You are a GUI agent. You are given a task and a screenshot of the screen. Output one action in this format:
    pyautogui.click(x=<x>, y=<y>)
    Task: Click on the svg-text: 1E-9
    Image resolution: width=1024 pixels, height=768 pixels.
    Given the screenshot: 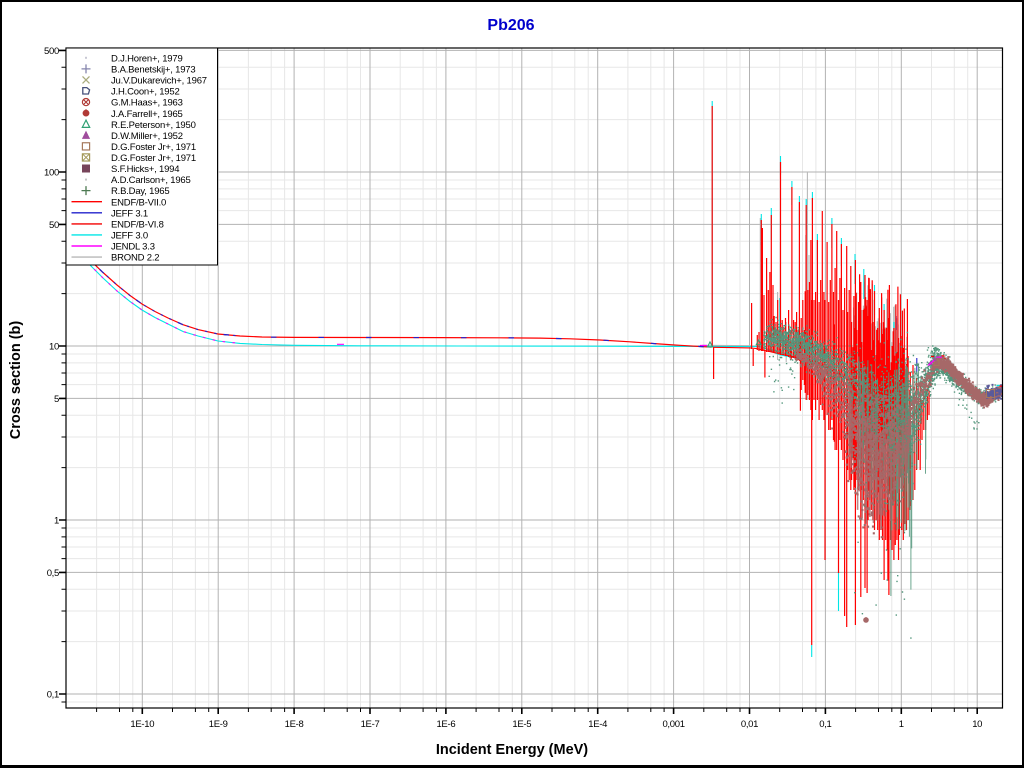 What is the action you would take?
    pyautogui.click(x=218, y=724)
    